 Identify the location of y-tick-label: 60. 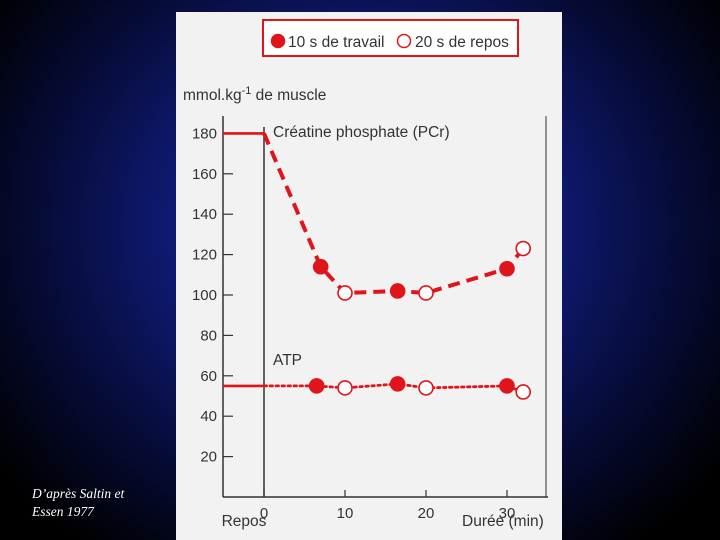
(208, 376).